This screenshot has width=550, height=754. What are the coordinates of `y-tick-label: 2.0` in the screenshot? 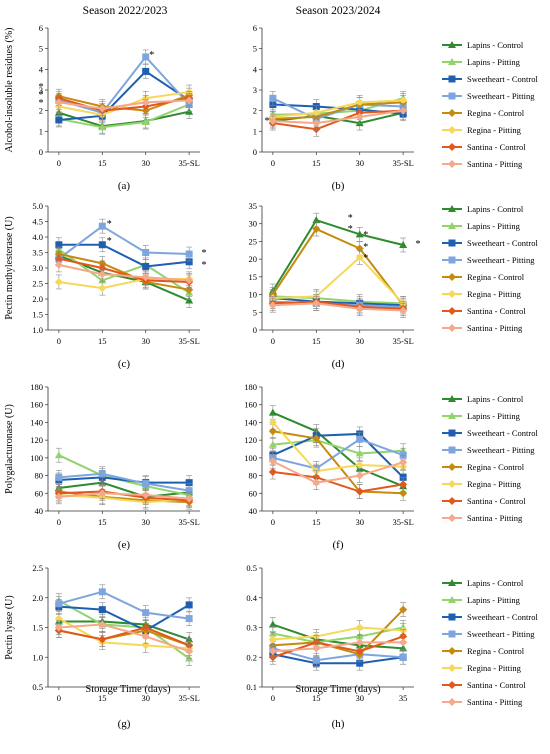 It's located at (37, 598).